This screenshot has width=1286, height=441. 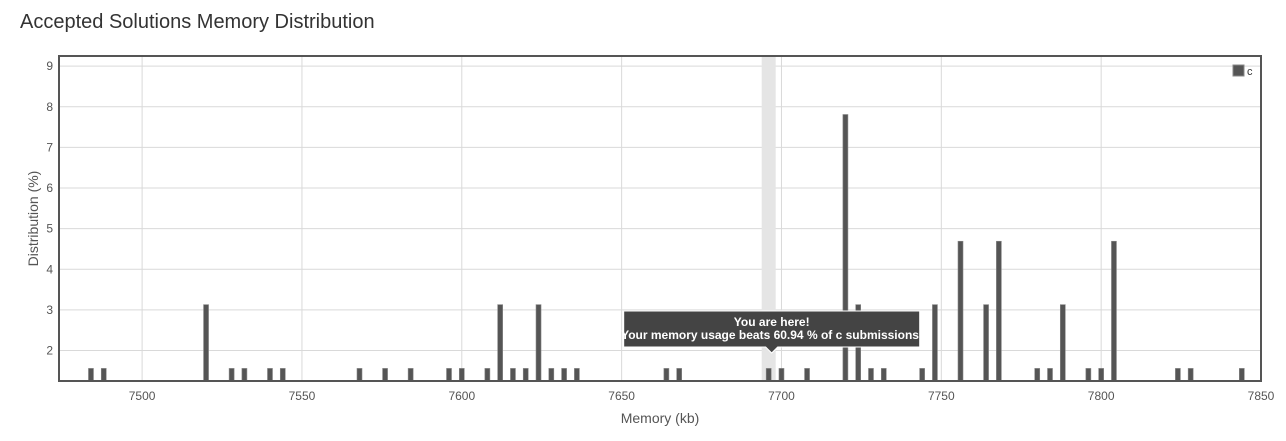 I want to click on y-axis-label: Distribution (%), so click(x=33, y=219).